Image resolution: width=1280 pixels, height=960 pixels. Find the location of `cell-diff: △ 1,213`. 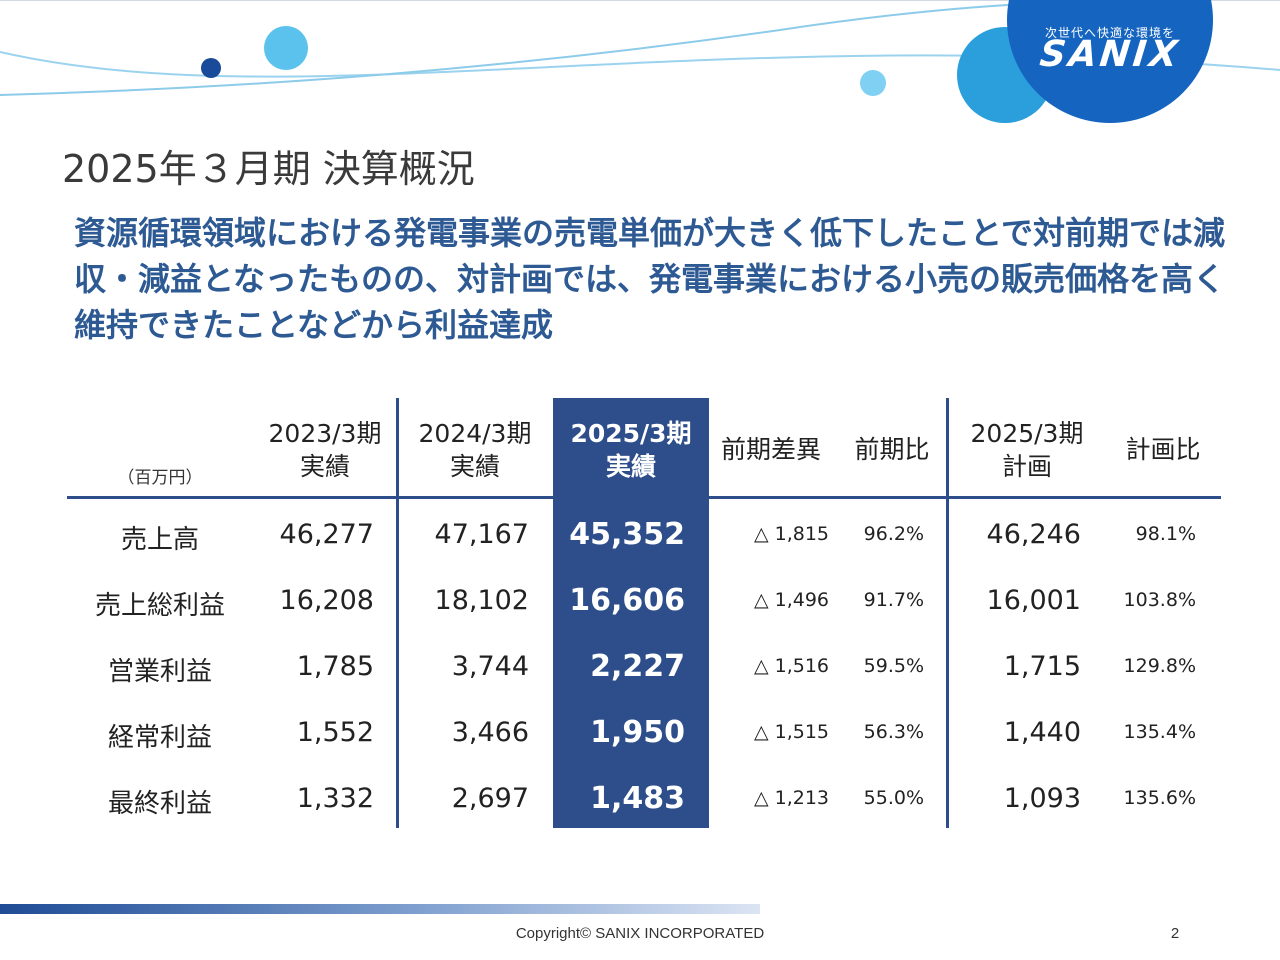

cell-diff: △ 1,213 is located at coordinates (791, 797).